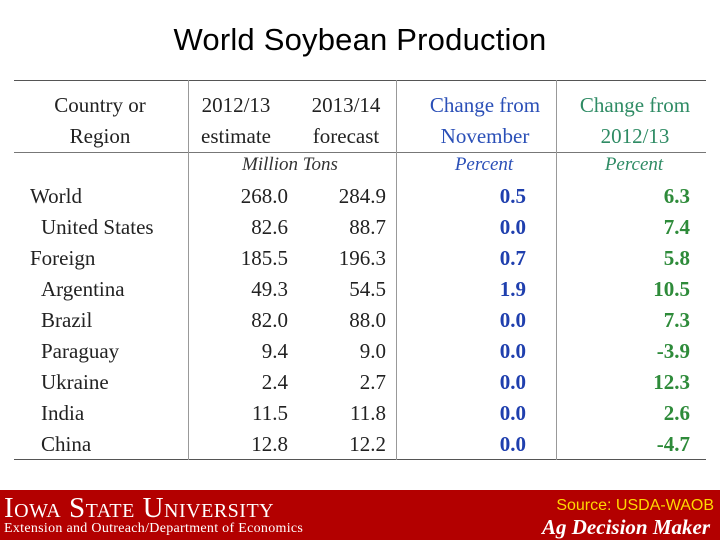 This screenshot has width=720, height=540. What do you see at coordinates (676, 196) in the screenshot?
I see `change-prior-year-value: 6.3` at bounding box center [676, 196].